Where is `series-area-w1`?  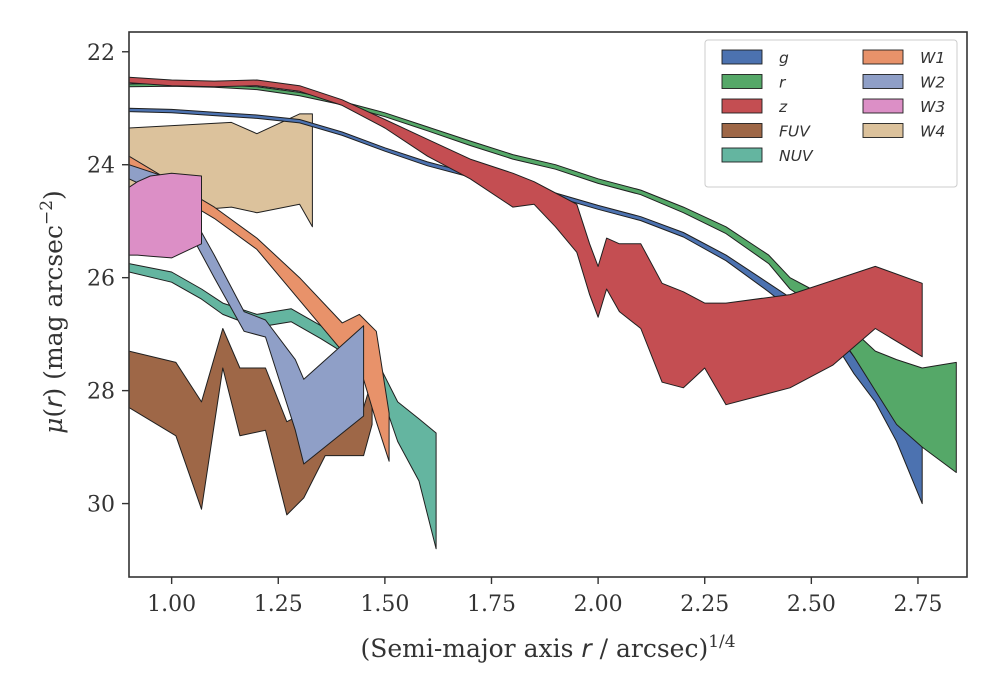
series-area-w1 is located at coordinates (259, 308).